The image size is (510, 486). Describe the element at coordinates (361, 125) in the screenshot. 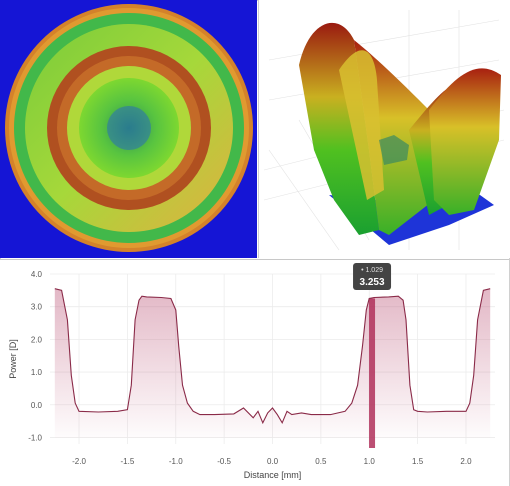

I see `3d-inner-ridge-left` at that location.